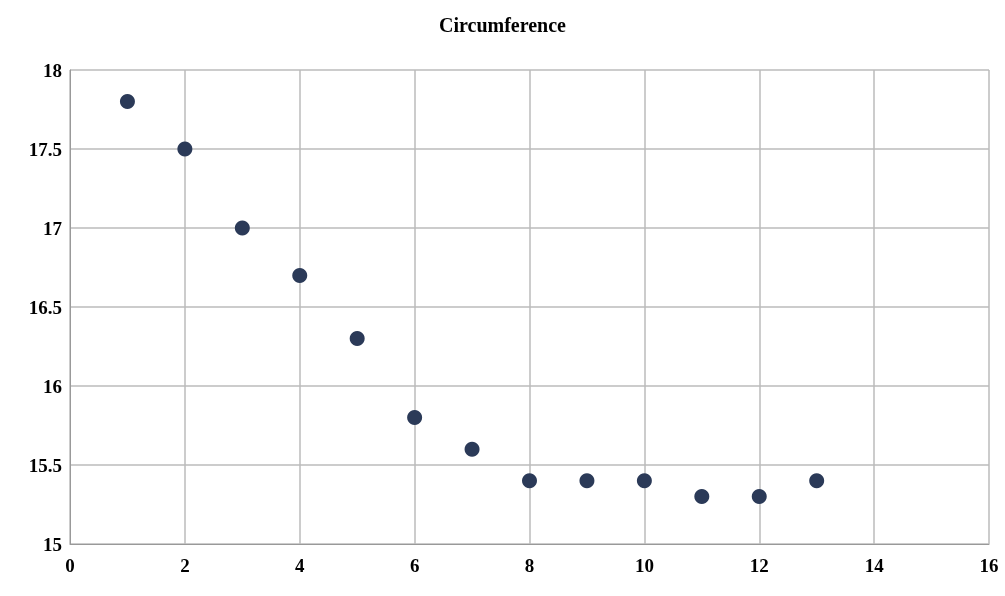  Describe the element at coordinates (52, 544) in the screenshot. I see `y-tick-label: 15` at that location.